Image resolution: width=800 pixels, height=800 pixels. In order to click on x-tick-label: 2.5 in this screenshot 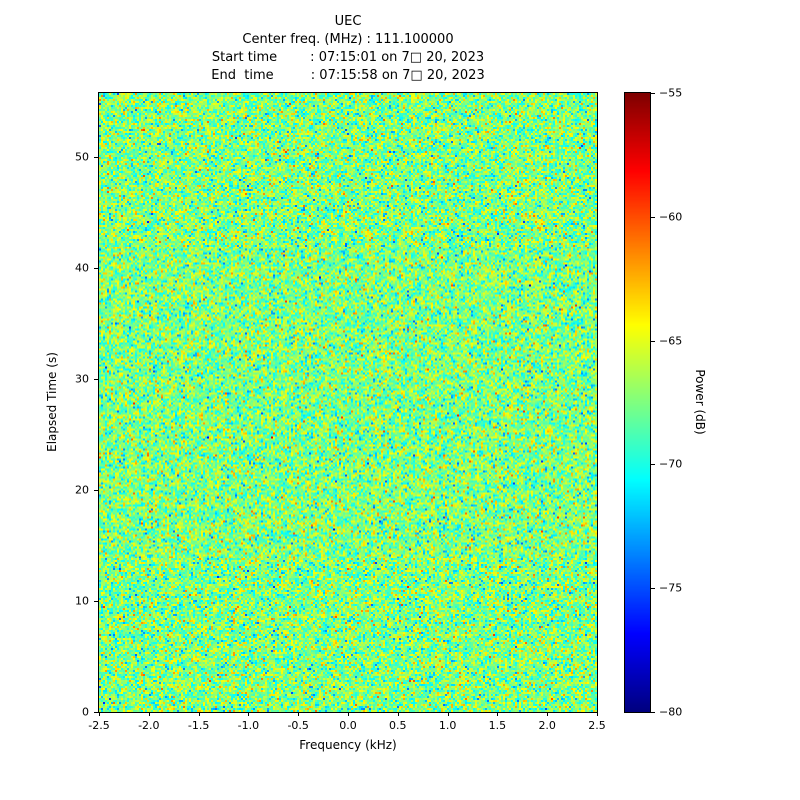, I will do `click(597, 725)`.